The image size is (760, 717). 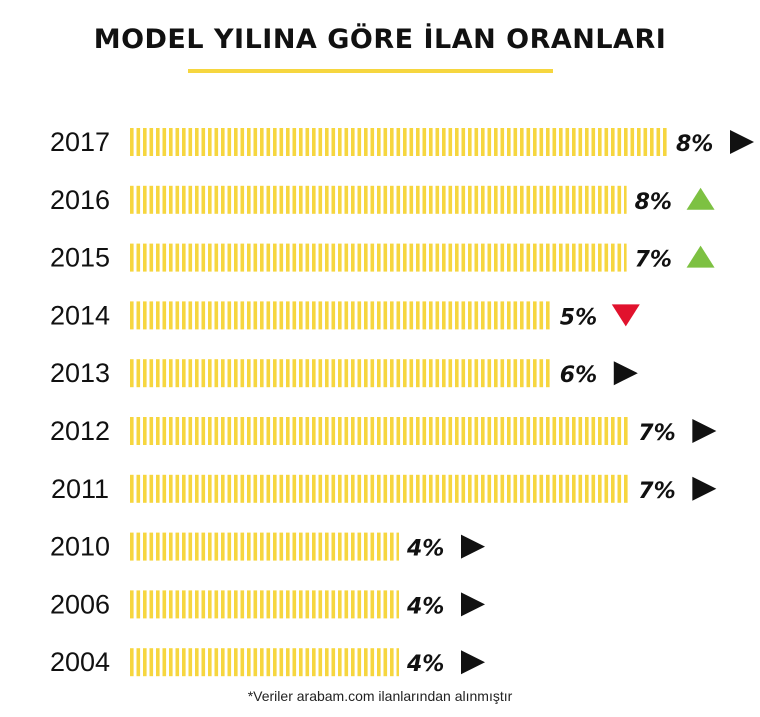 What do you see at coordinates (380, 39) in the screenshot?
I see `chart-title: MODEL YILINA GÖRE İLAN ORANLARI` at bounding box center [380, 39].